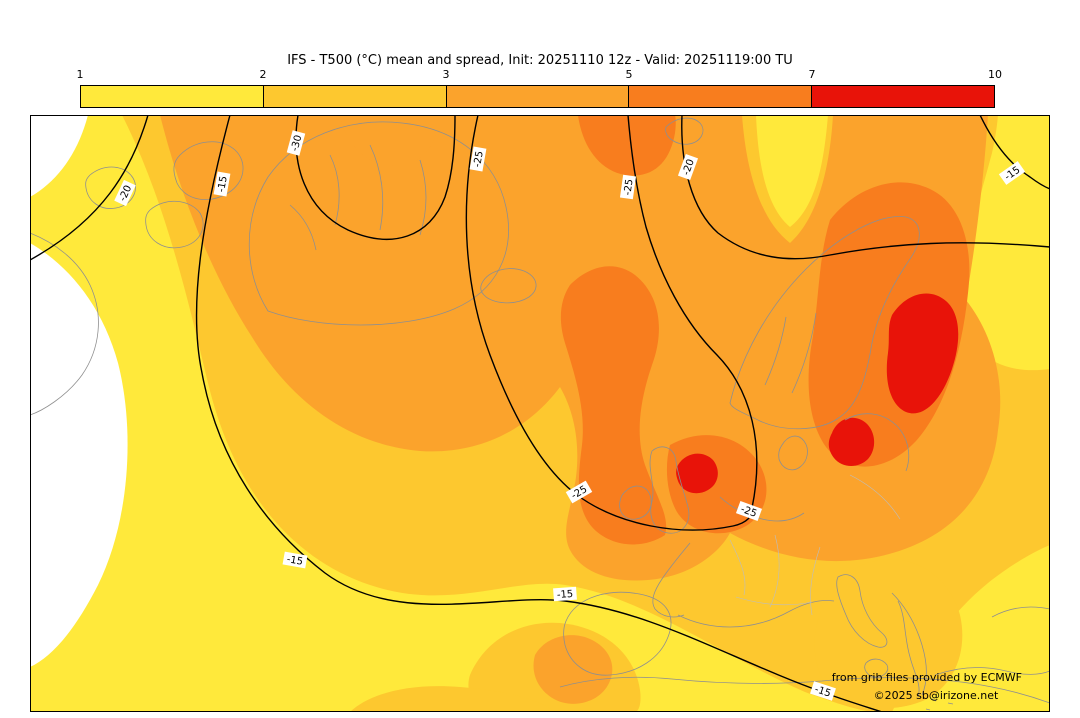 This screenshot has width=1080, height=718. I want to click on attribution-ecmwf: from grib files provided by ECMWF, so click(927, 677).